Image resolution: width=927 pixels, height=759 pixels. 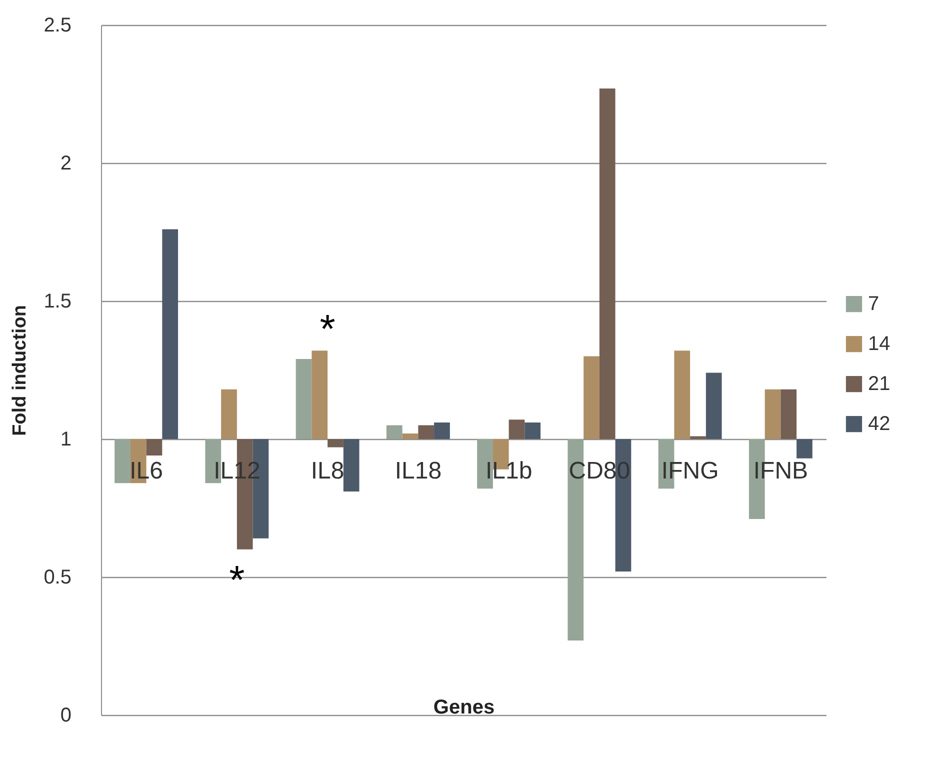 I want to click on y-tick-label: 2, so click(x=66, y=163).